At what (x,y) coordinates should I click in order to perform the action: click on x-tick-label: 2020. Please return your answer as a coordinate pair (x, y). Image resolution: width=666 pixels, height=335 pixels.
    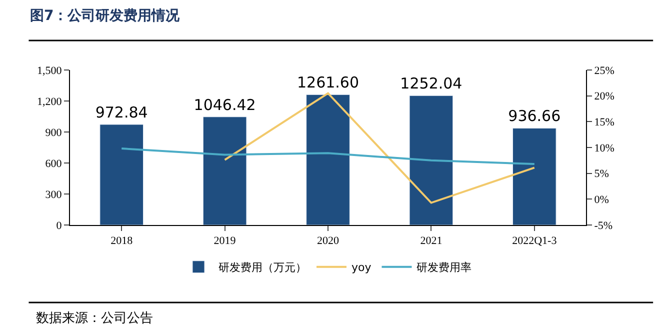
    Looking at the image, I should click on (328, 241).